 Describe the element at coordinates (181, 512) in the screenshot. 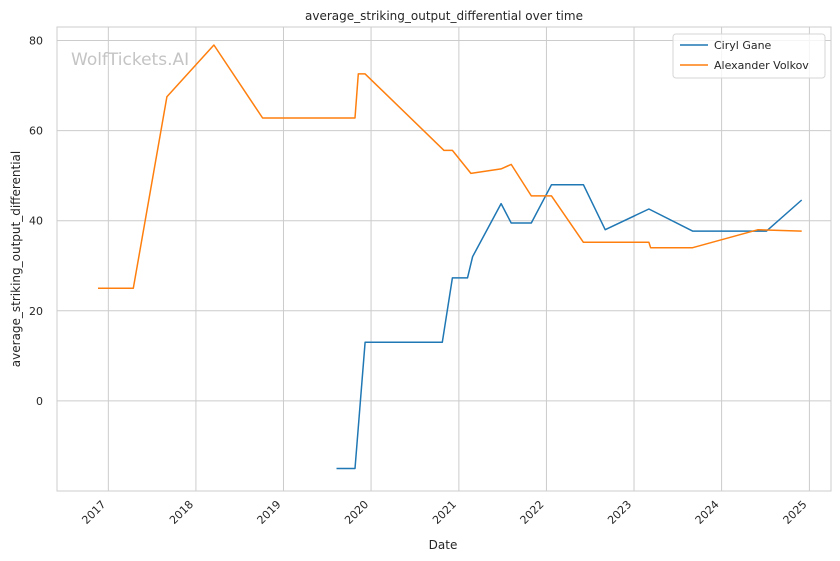

I see `x-tick-label: 2018` at that location.